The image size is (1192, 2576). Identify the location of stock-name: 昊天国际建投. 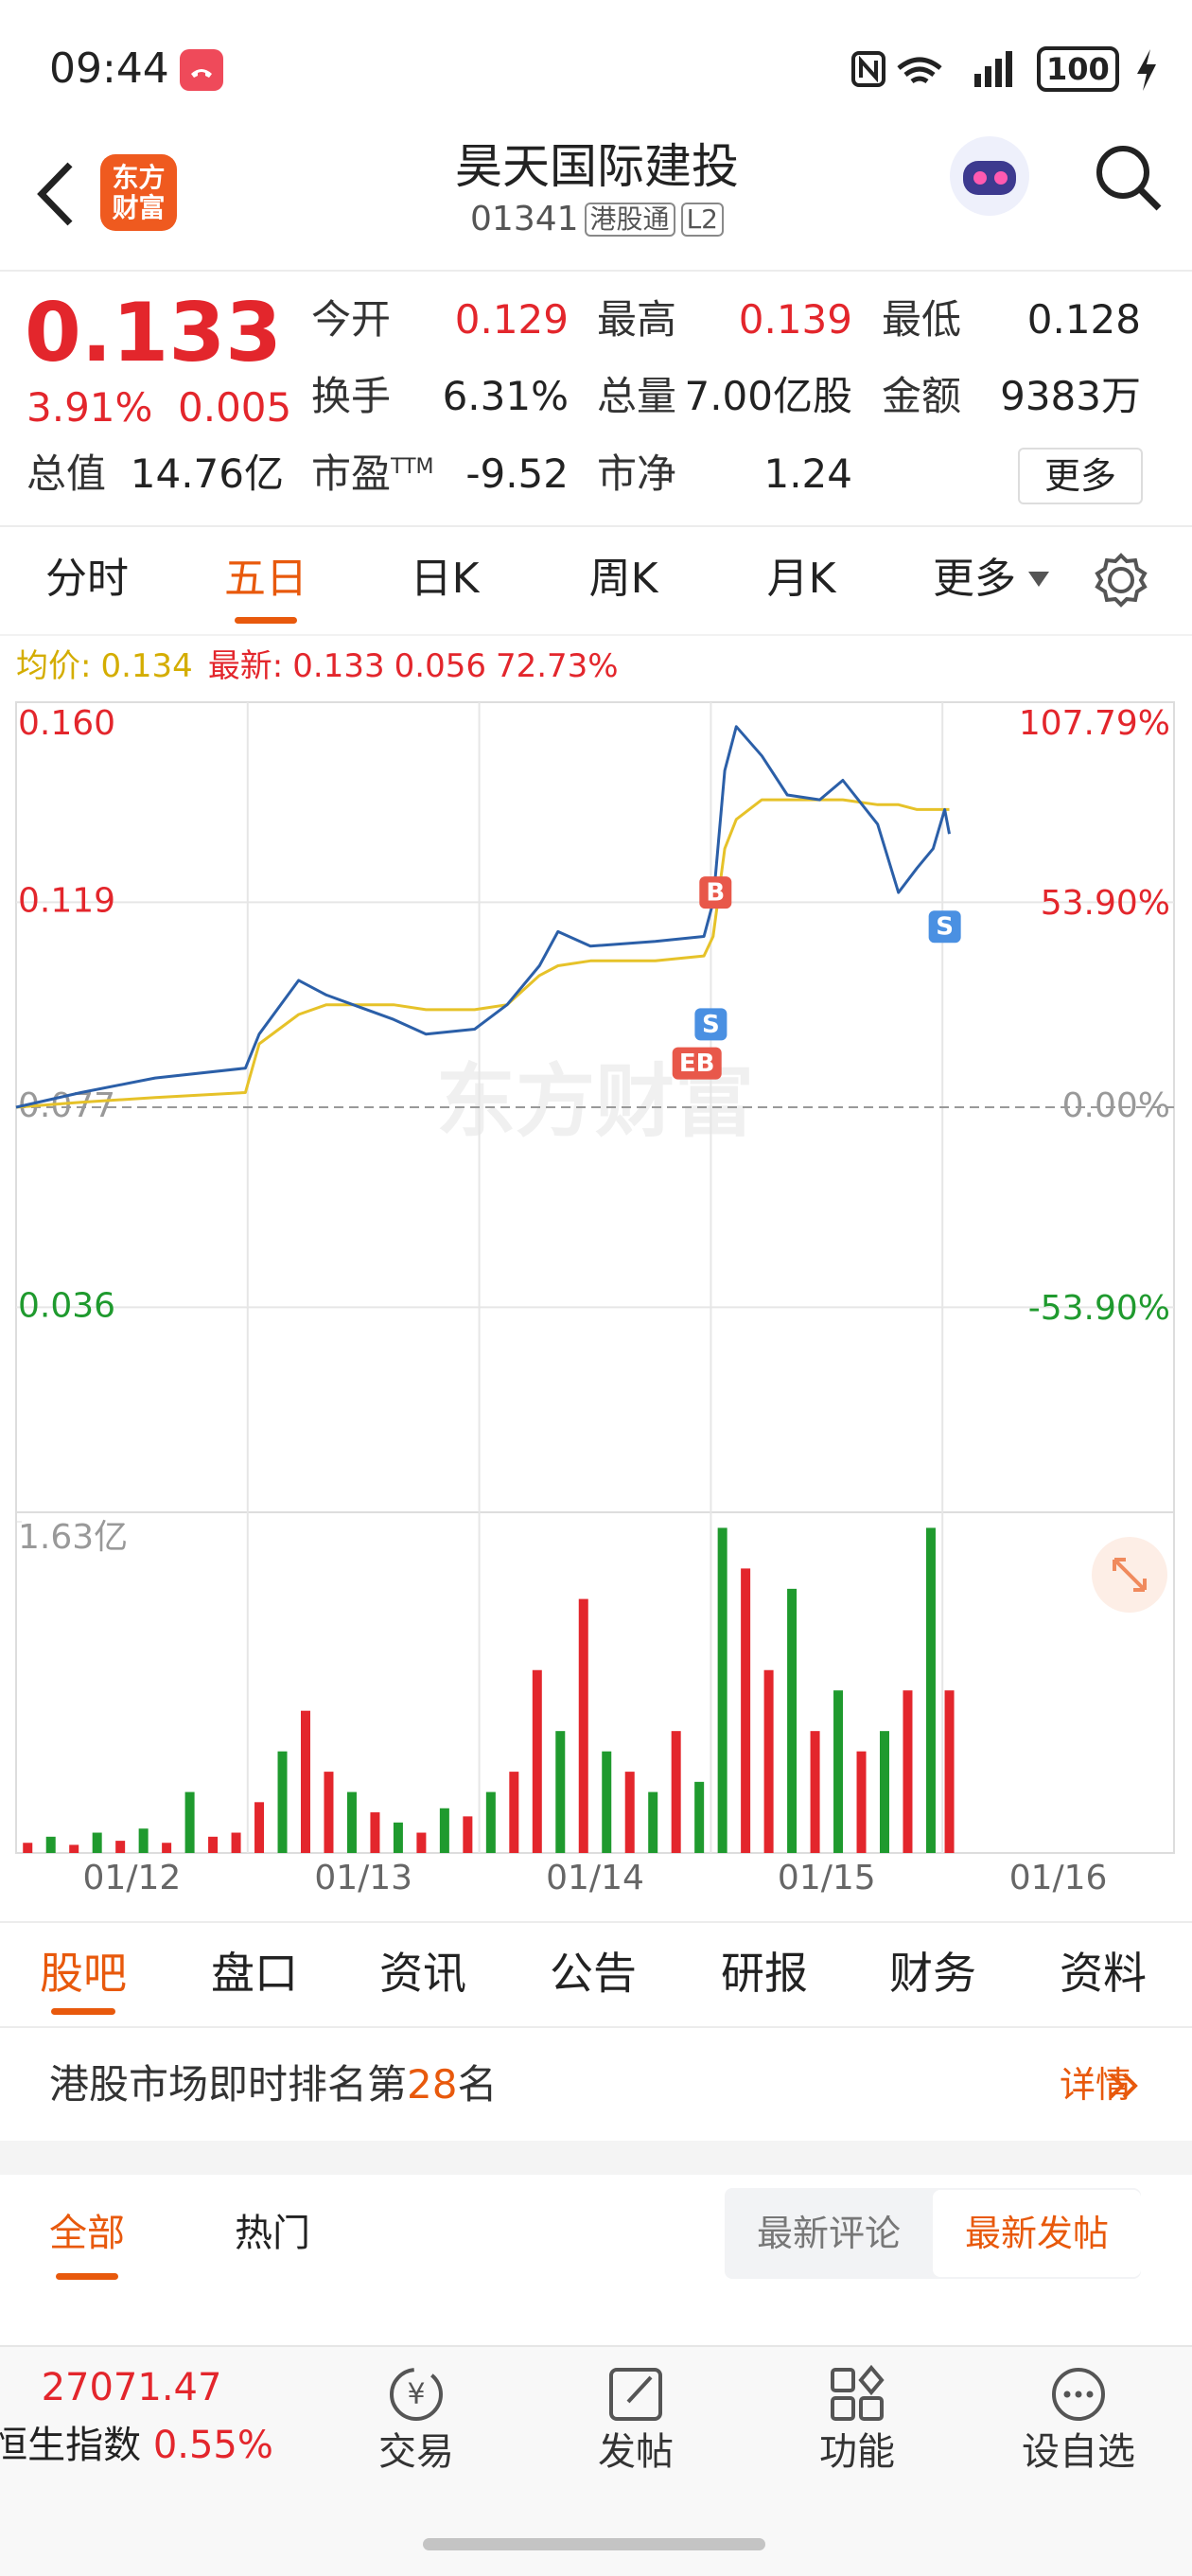
(597, 166).